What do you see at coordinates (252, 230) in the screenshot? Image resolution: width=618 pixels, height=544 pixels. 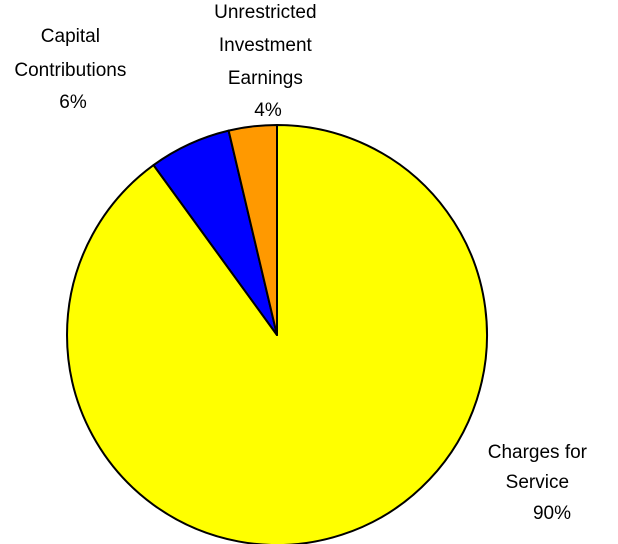 I see `slice-unrestricted-investment-earnings` at bounding box center [252, 230].